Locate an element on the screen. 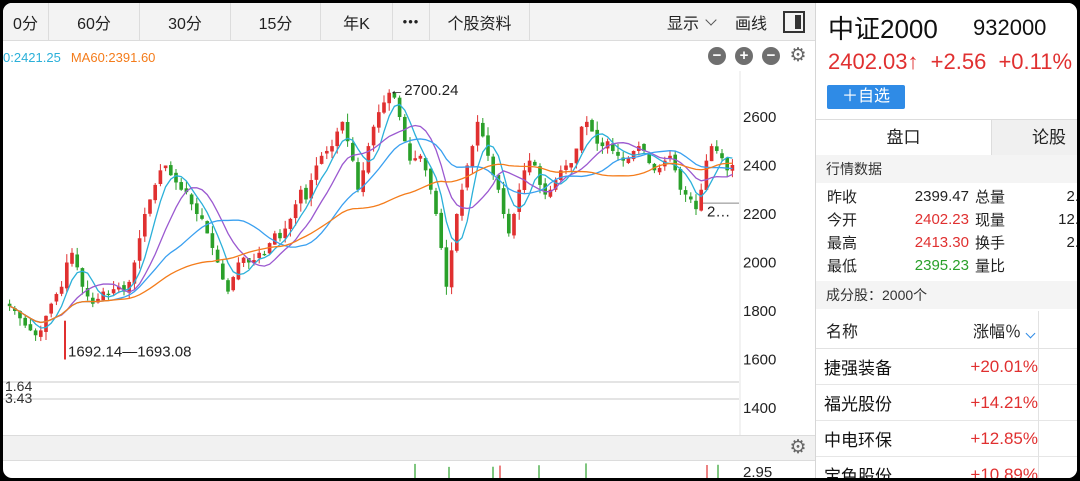 The height and width of the screenshot is (481, 1080). quote-value: 2399.47 is located at coordinates (918, 196).